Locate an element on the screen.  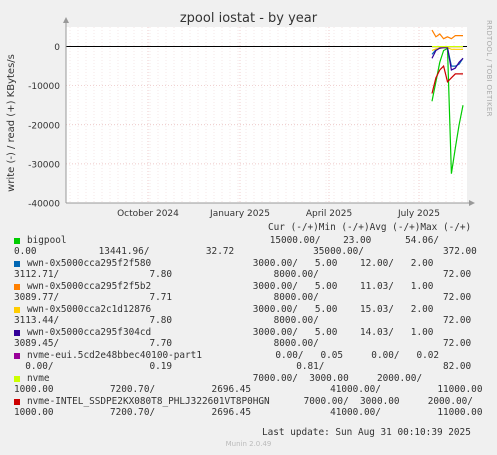
legend-row-line2: 0.00 13441.96/ 32.72 35000.00/ 372.00 is located at coordinates (245, 251).